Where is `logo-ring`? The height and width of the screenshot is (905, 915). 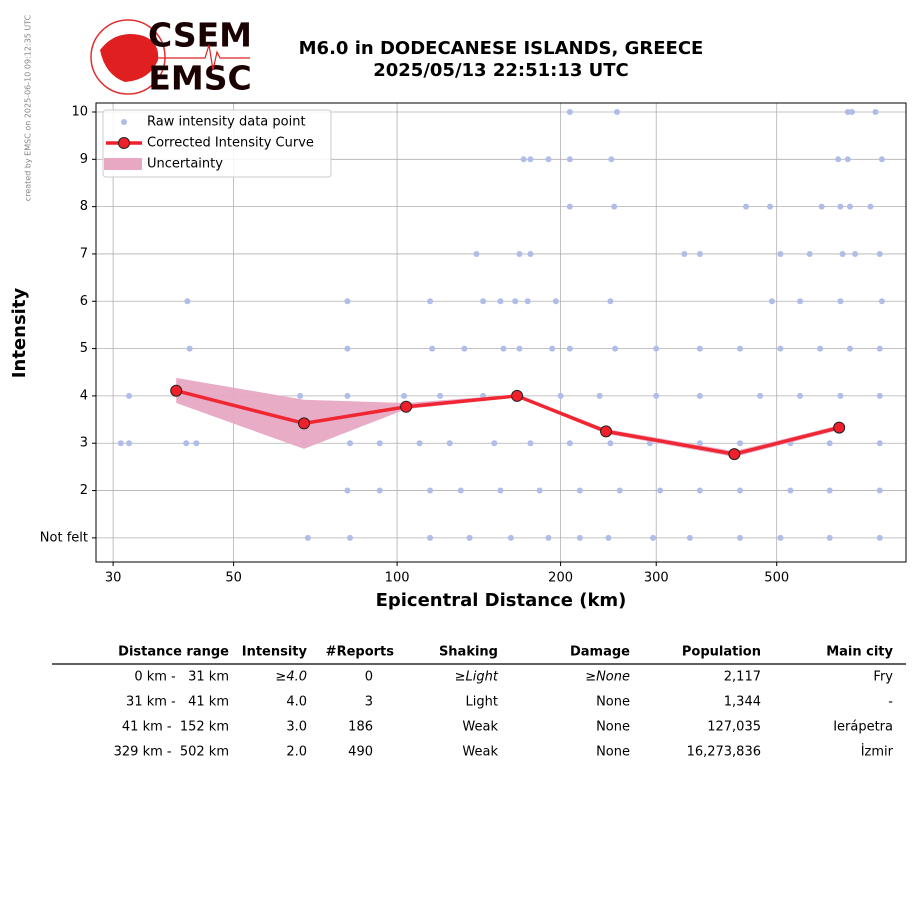
logo-ring is located at coordinates (128, 57).